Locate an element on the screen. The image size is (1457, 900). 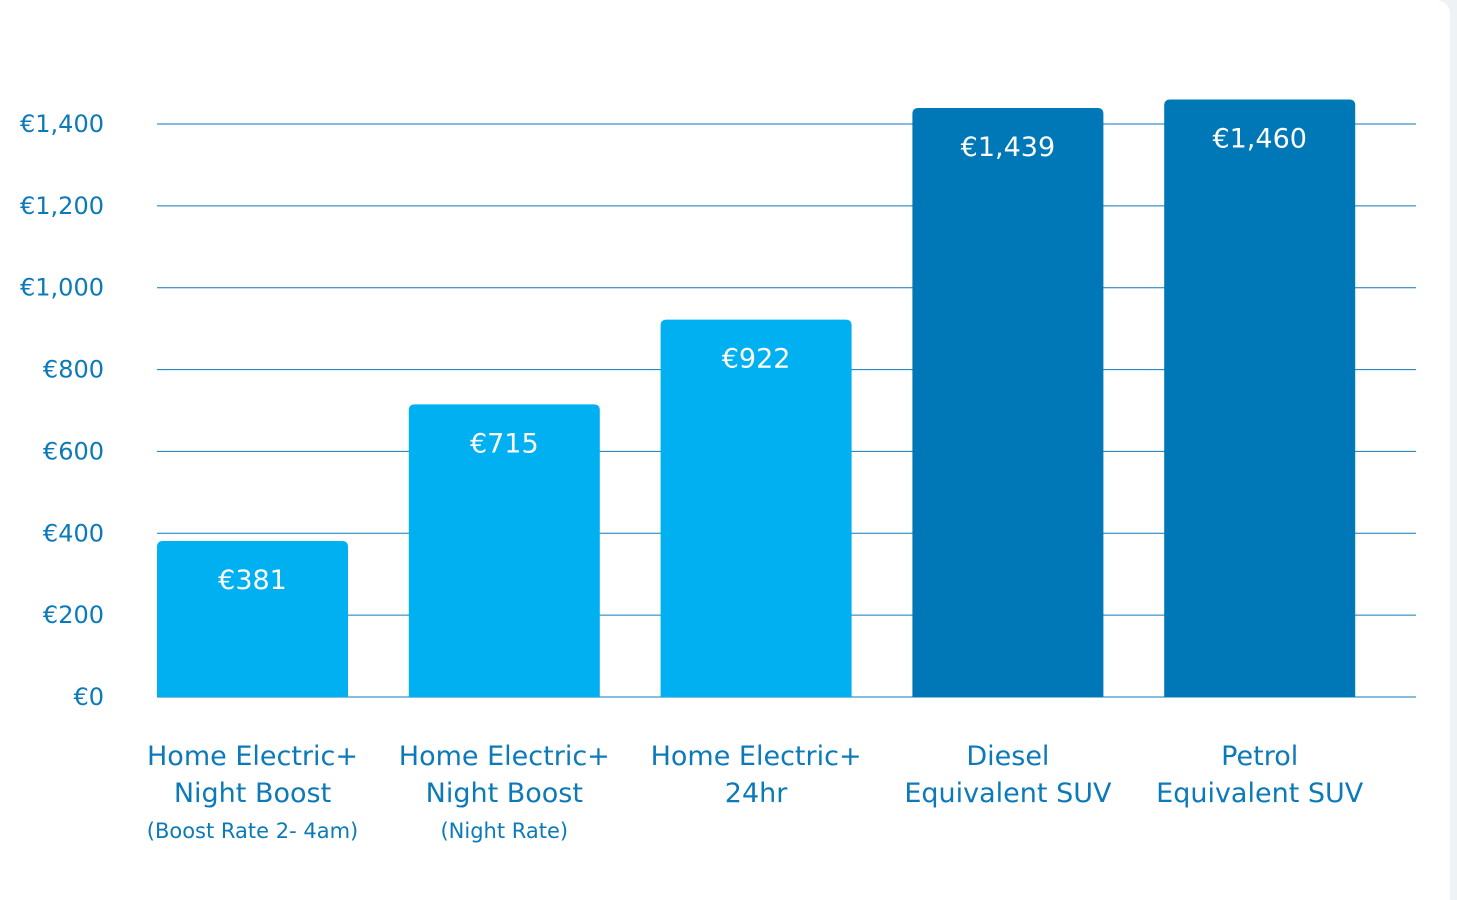
bar-value-label: €715 is located at coordinates (504, 443).